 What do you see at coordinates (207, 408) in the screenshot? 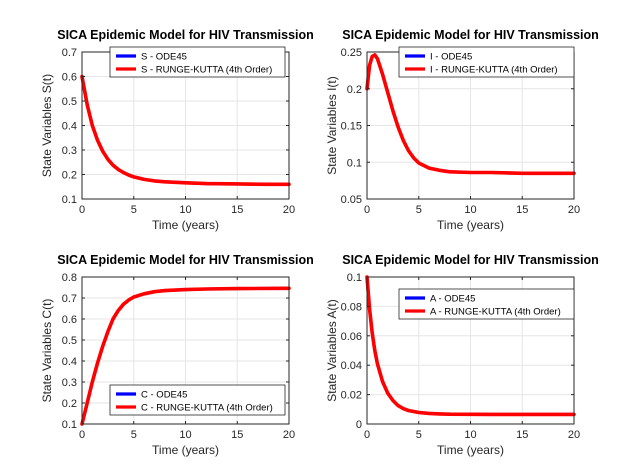
I see `legend-label: C - RUNGE-KUTTA (4th Order)` at bounding box center [207, 408].